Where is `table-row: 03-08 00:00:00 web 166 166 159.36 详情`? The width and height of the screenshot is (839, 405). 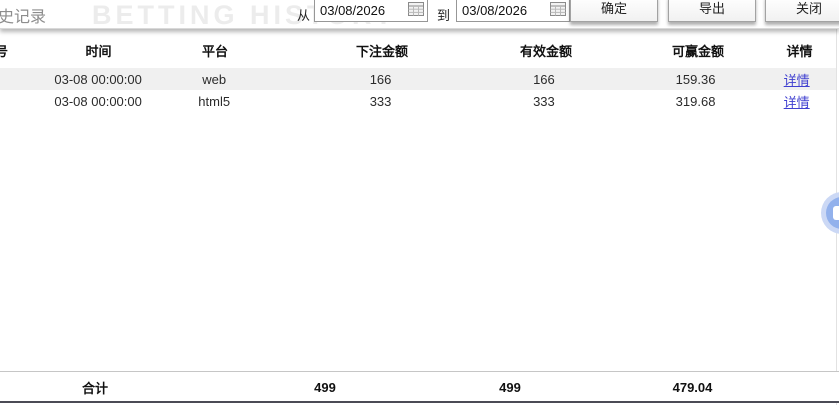
table-row: 03-08 00:00:00 web 166 166 159.36 详情 is located at coordinates (418, 79).